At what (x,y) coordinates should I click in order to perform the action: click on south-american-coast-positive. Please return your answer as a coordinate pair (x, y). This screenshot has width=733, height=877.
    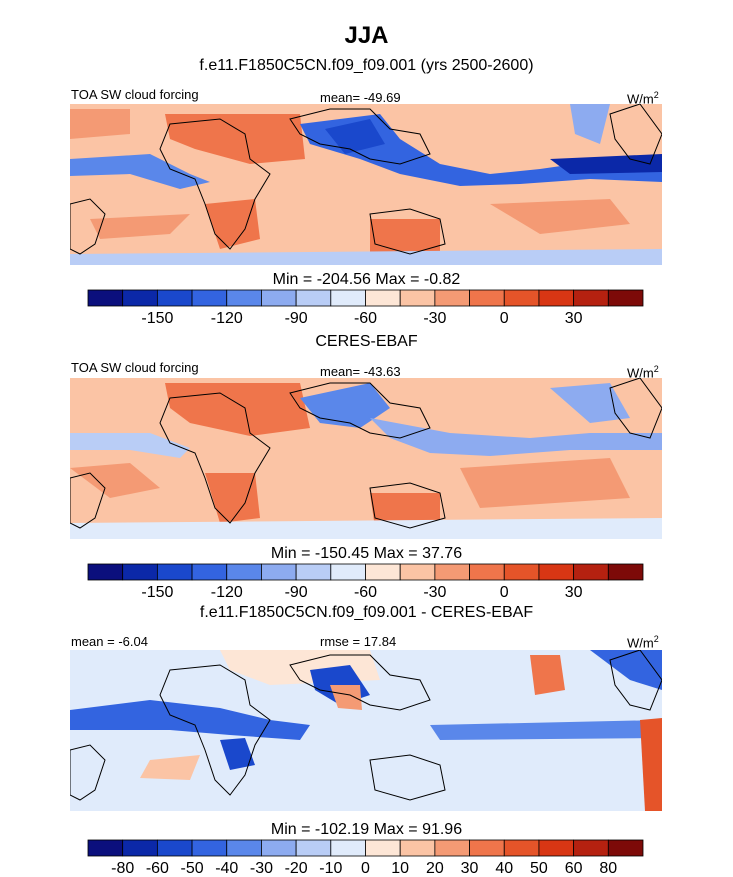
    Looking at the image, I should click on (651, 764).